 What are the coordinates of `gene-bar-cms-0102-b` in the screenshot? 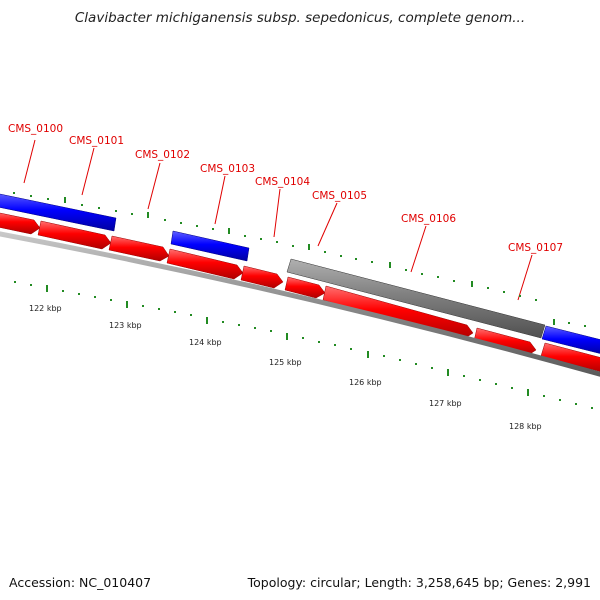 It's located at (139, 248).